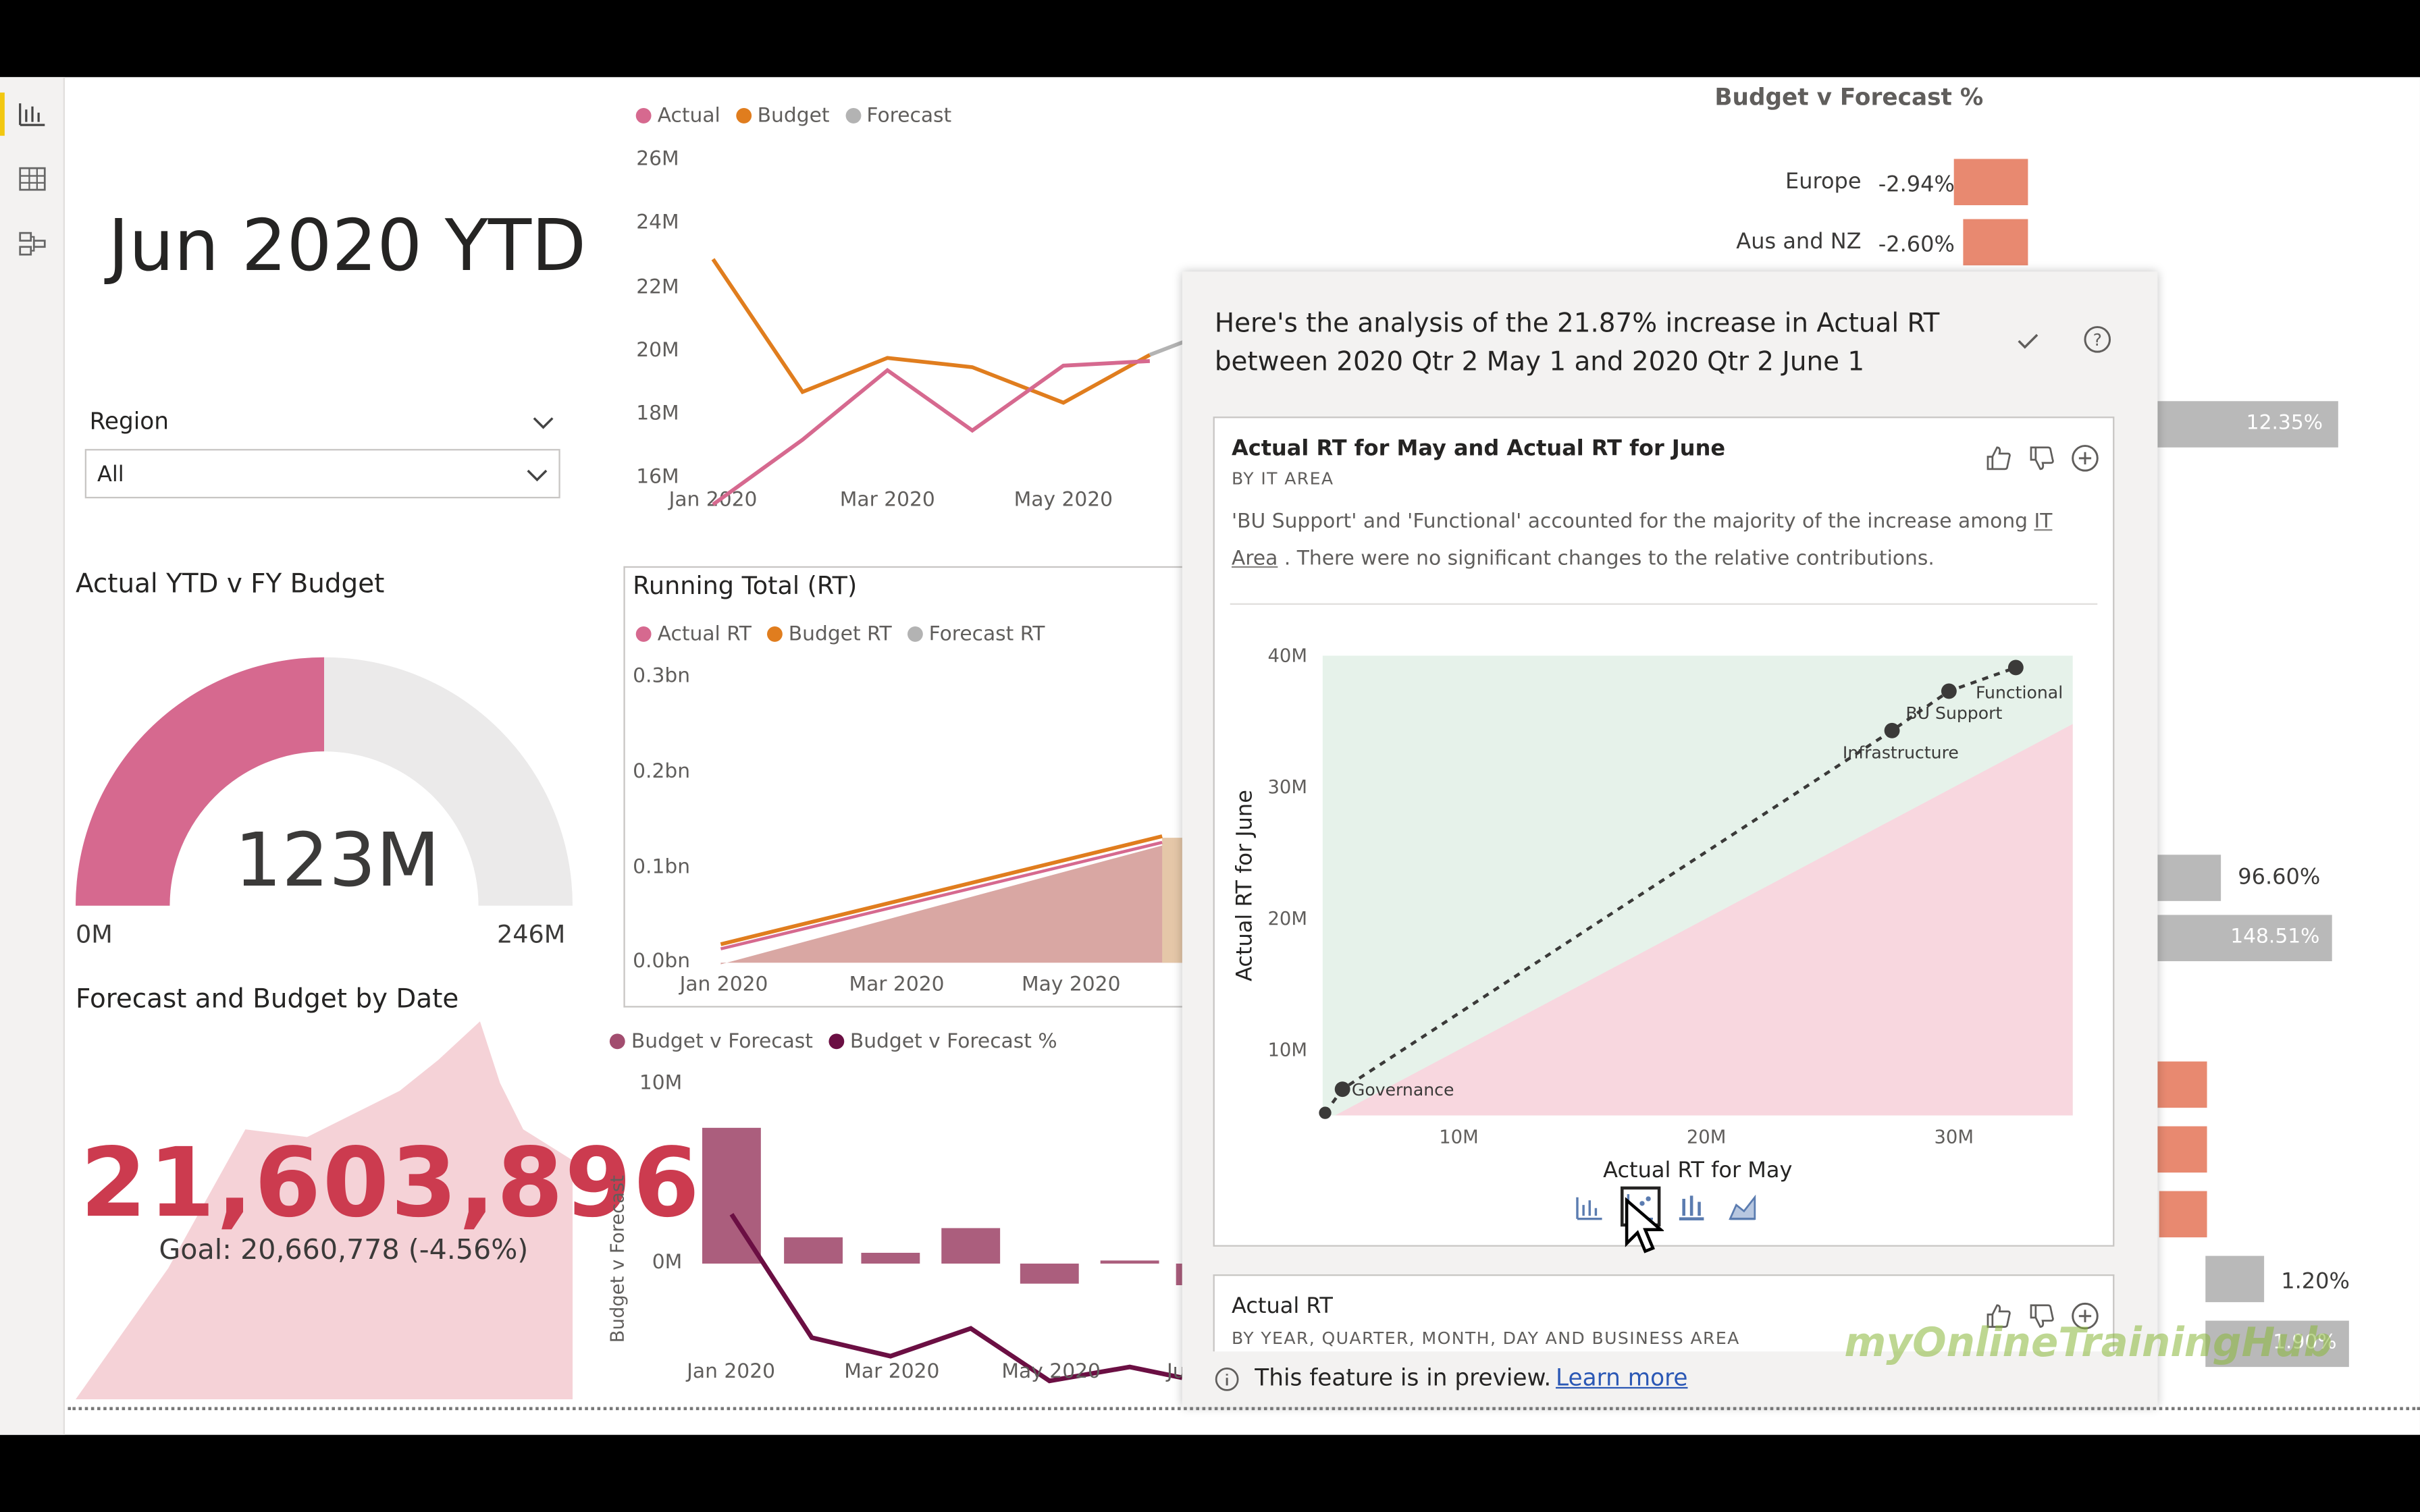 This screenshot has width=2420, height=1512. Describe the element at coordinates (1403, 1090) in the screenshot. I see `point-label: Governance` at that location.